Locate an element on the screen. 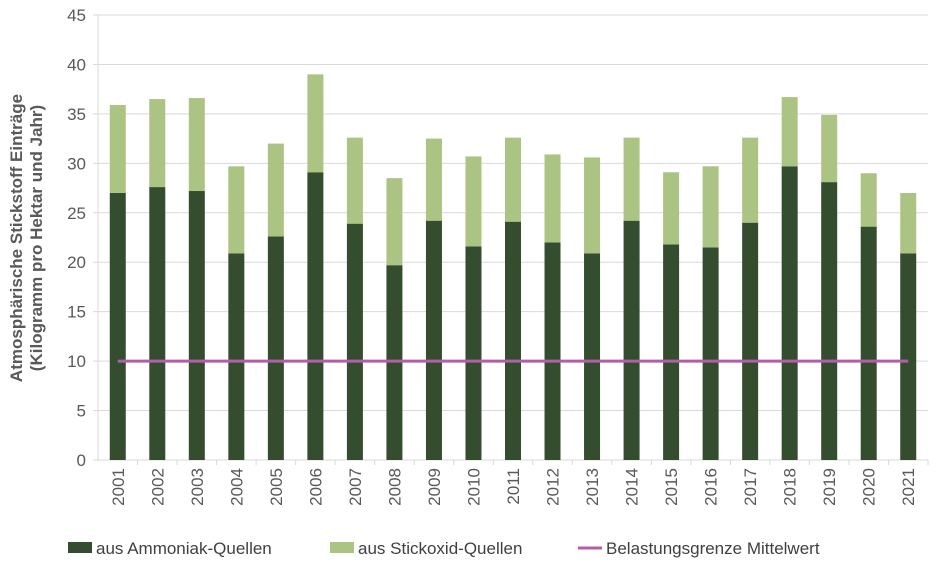 This screenshot has height=575, width=939. y-axis-ticks: 0 5 10 15 20 25 30 35 40 45 is located at coordinates (76, 238).